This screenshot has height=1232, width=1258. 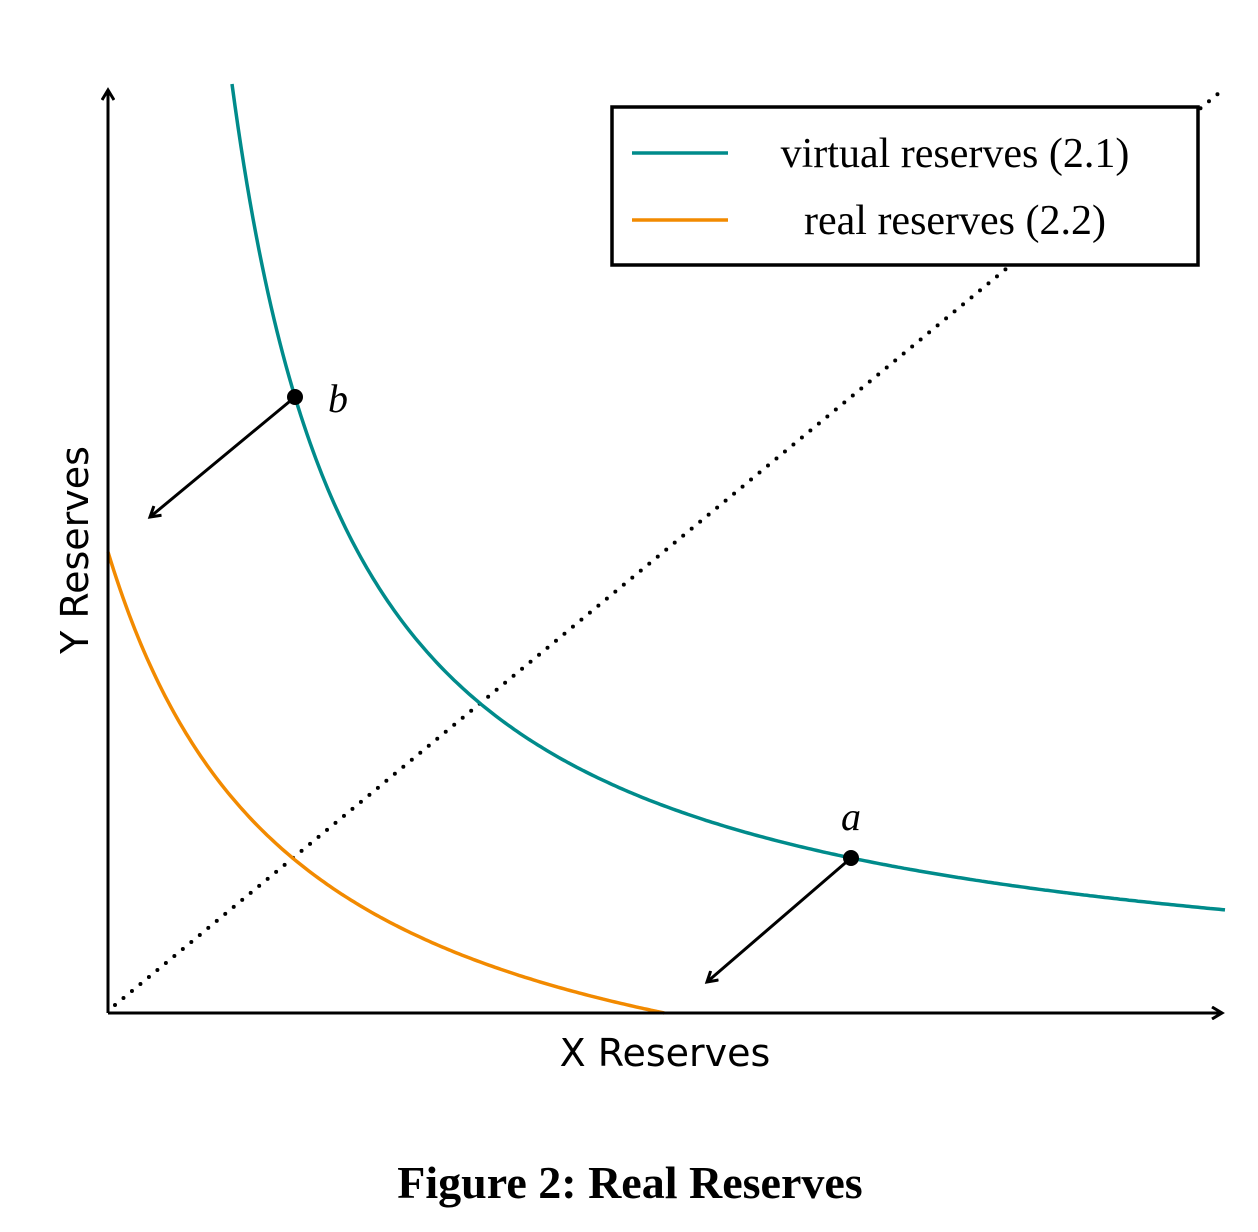 What do you see at coordinates (75, 550) in the screenshot?
I see `y-axis-label: Y Reserves` at bounding box center [75, 550].